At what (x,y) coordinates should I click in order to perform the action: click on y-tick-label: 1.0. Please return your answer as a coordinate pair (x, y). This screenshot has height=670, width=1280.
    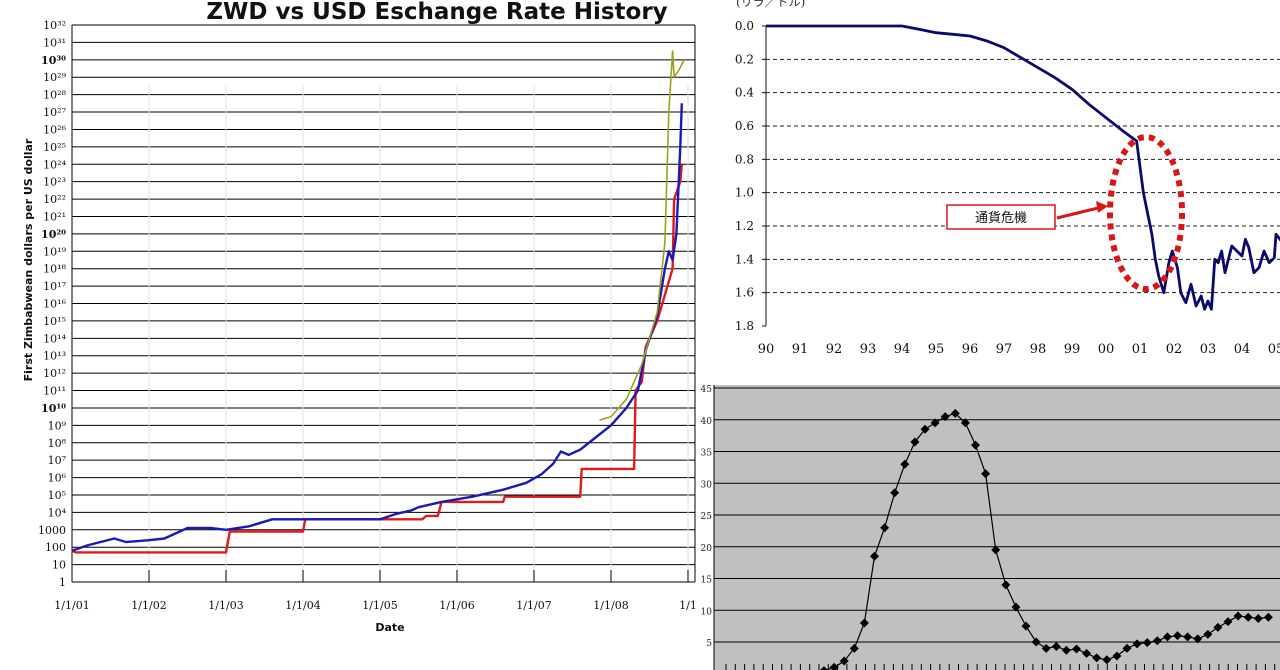
    Looking at the image, I should click on (744, 193).